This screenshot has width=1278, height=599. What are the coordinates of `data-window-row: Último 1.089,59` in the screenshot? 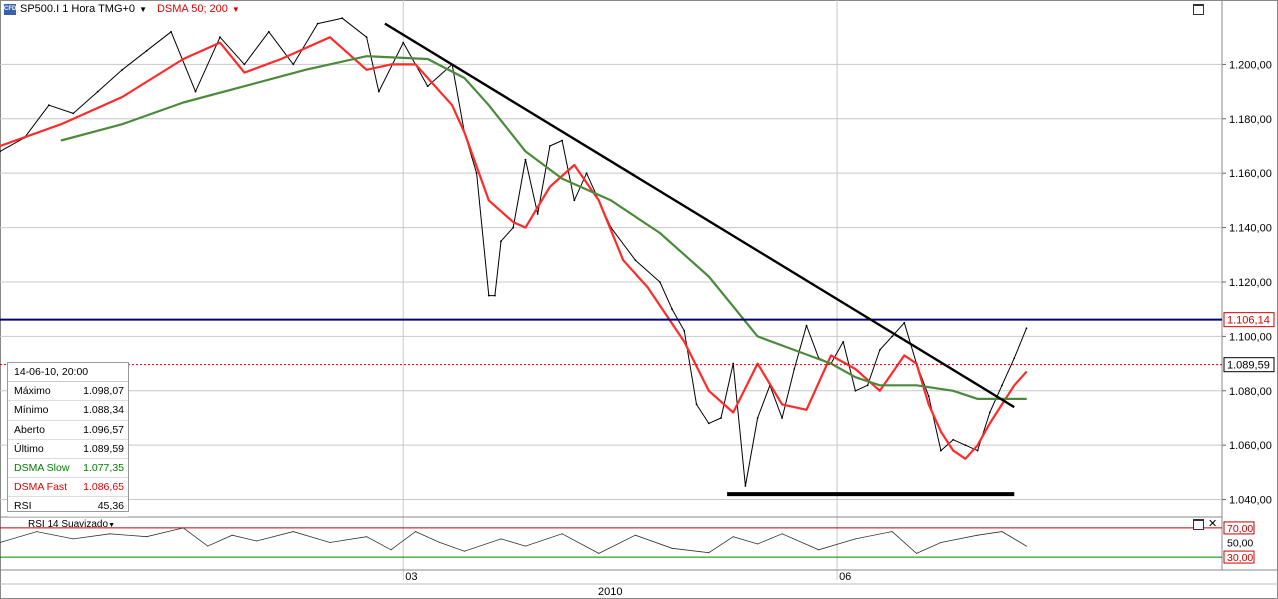 It's located at (68, 449).